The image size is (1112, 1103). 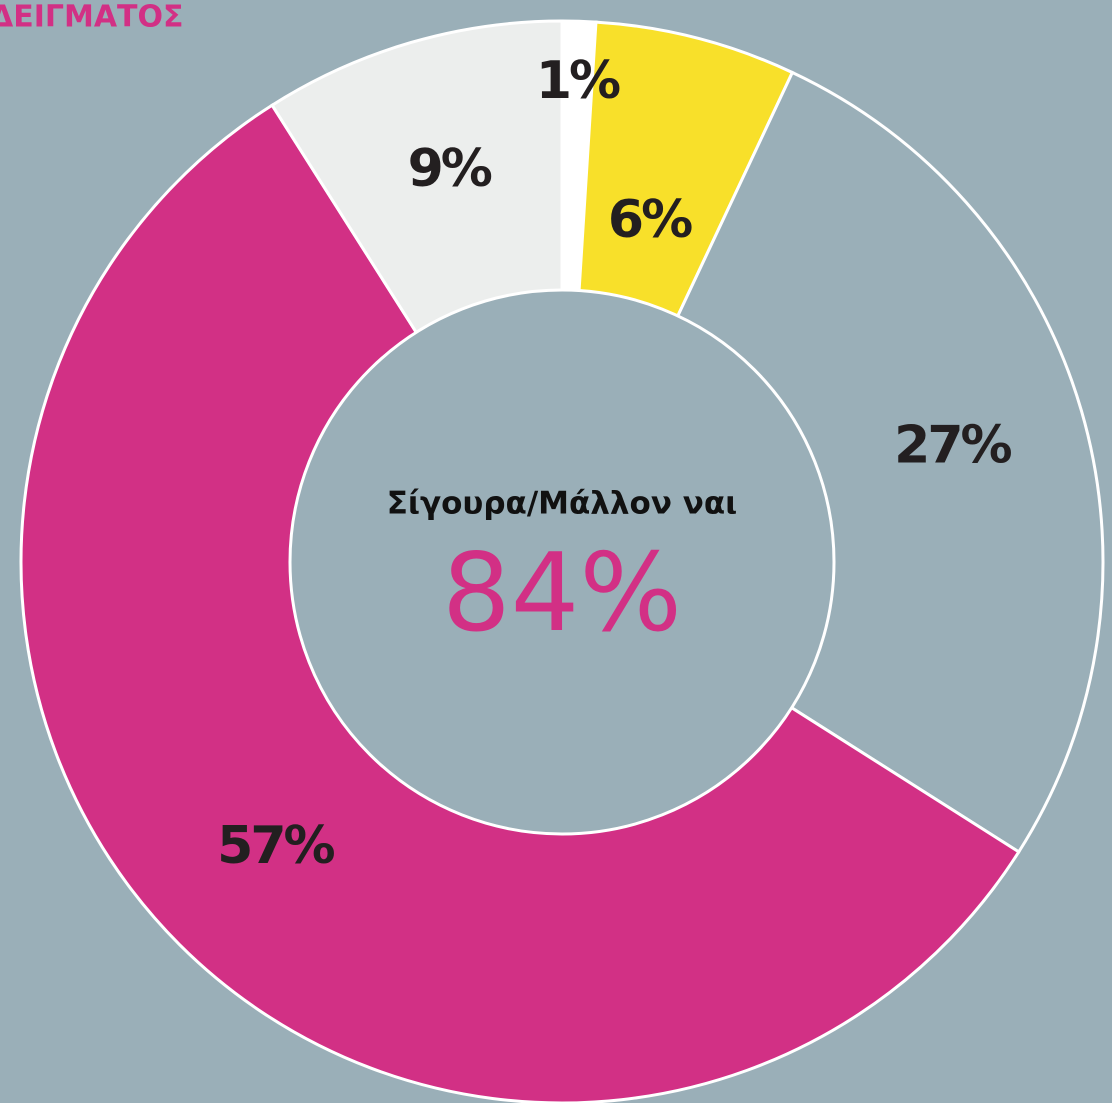 What do you see at coordinates (952, 446) in the screenshot?
I see `value-label: 27%` at bounding box center [952, 446].